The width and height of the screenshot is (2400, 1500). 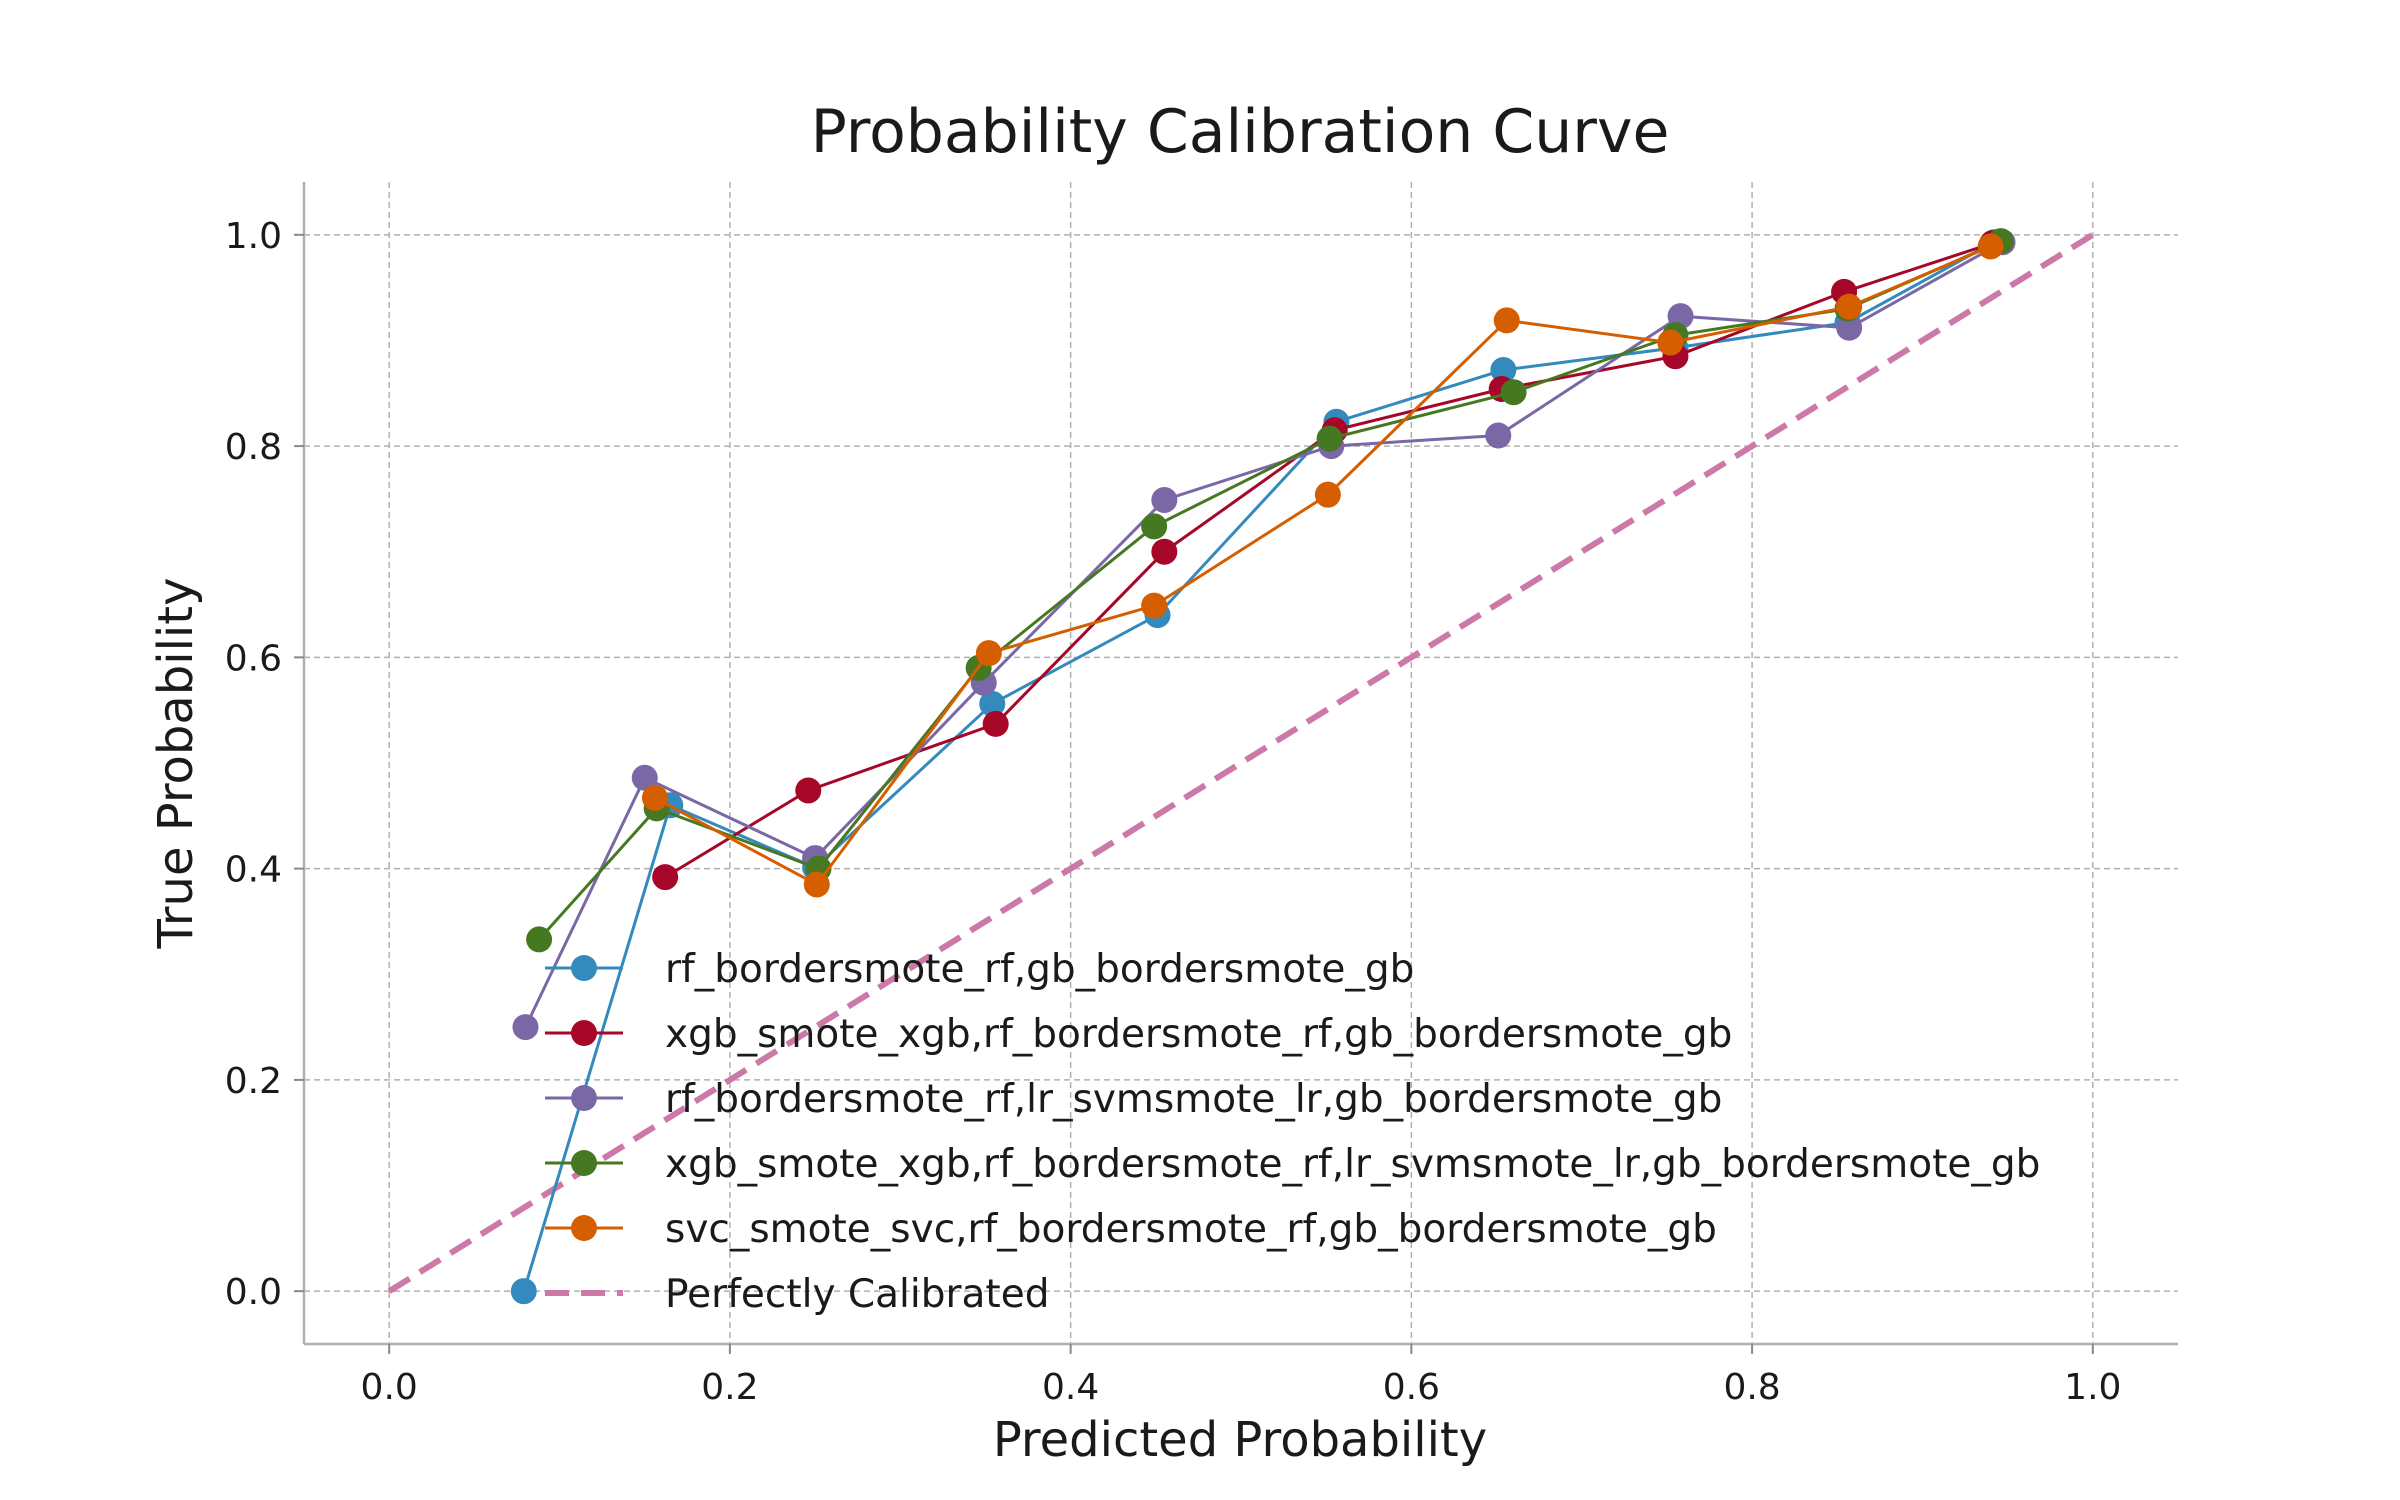 What do you see at coordinates (2092, 1387) in the screenshot?
I see `x-tick-label: 1.0` at bounding box center [2092, 1387].